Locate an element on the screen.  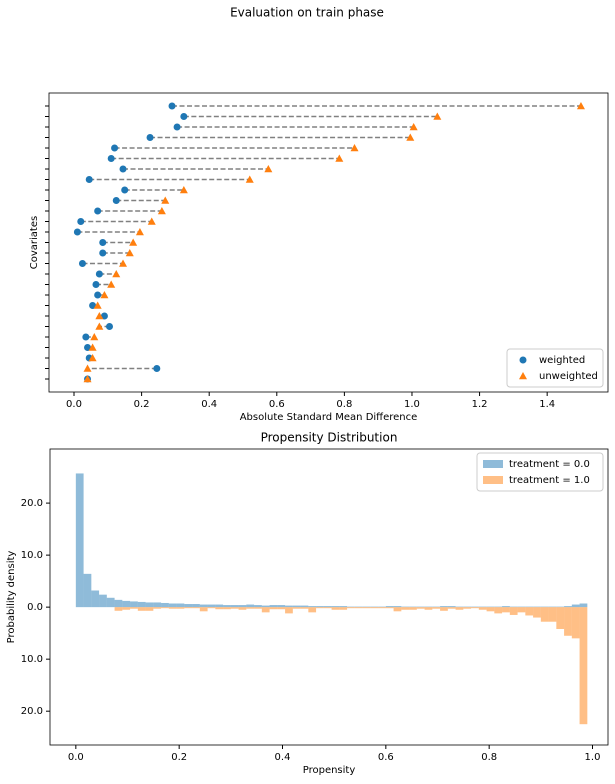
x-tick-label: 1.4 is located at coordinates (547, 404).